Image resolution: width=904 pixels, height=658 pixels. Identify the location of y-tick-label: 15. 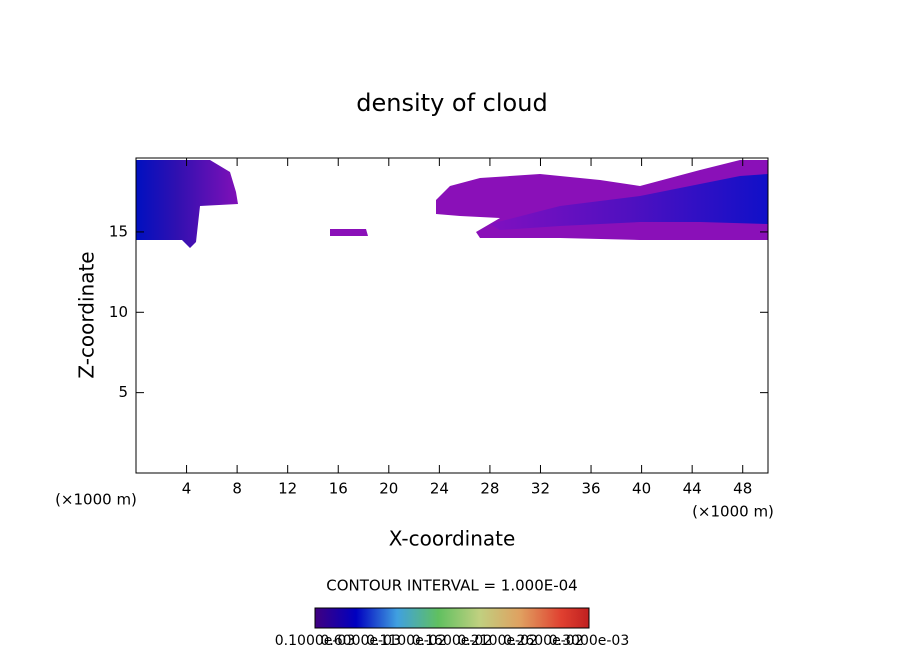
(118, 231).